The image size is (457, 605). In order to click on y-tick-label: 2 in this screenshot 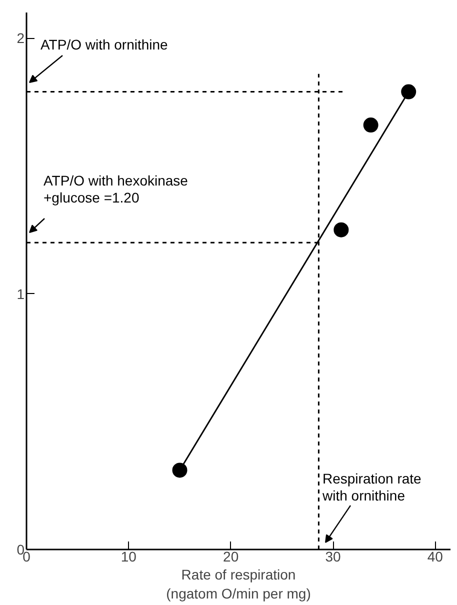, I will do `click(20, 38)`.